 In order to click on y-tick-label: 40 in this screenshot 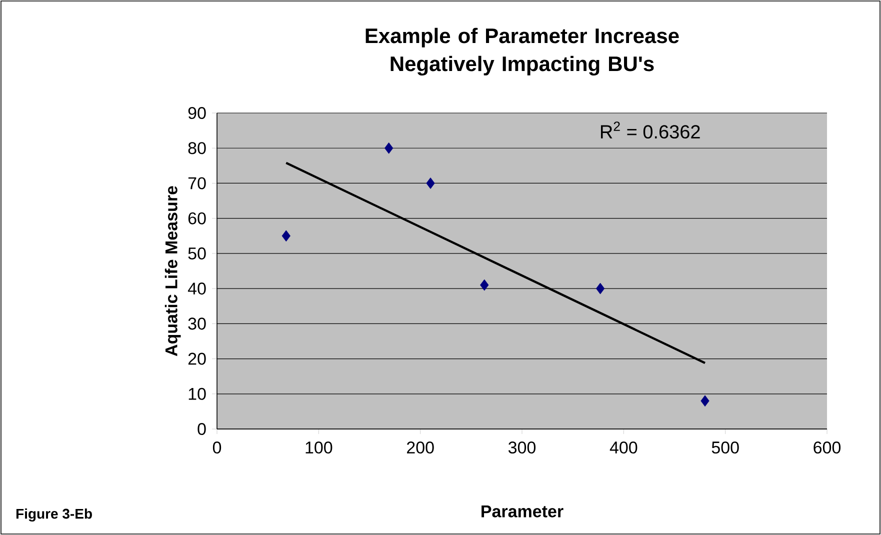, I will do `click(197, 288)`.